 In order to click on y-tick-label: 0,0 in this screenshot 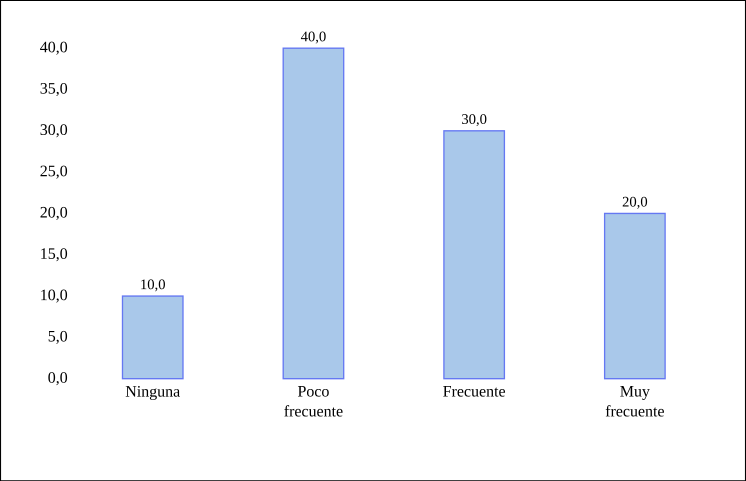, I will do `click(58, 379)`.